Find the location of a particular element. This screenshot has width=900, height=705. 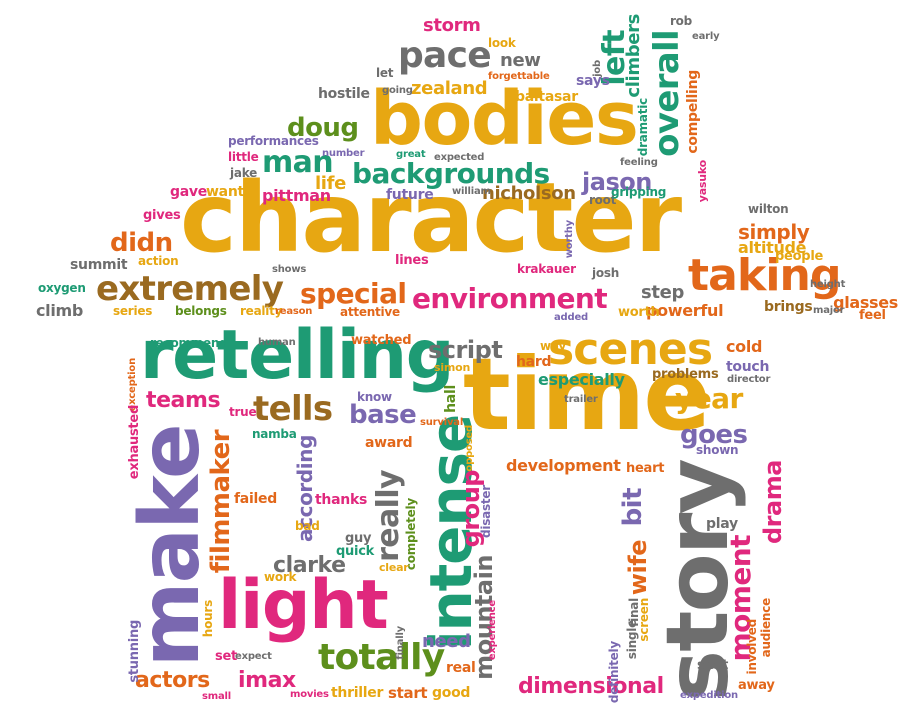

word-number: number is located at coordinates (343, 153).